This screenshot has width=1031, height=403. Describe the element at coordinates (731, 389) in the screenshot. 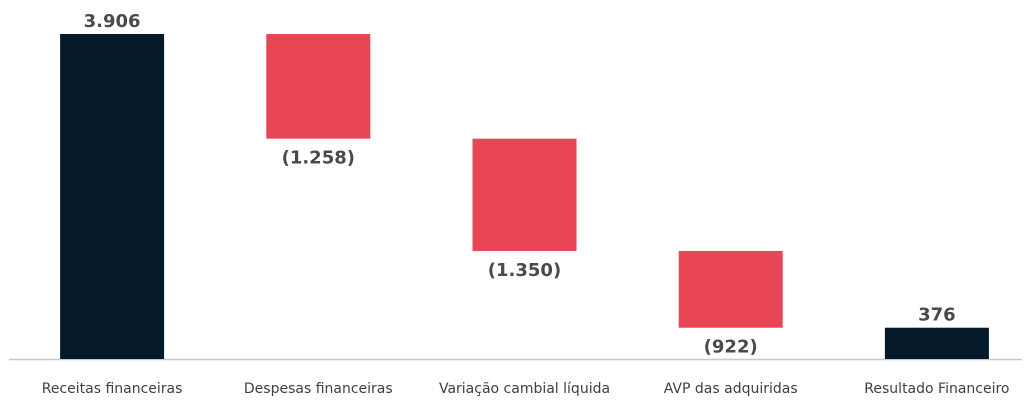

I see `x-tick-label: AVP das adquiridas` at that location.